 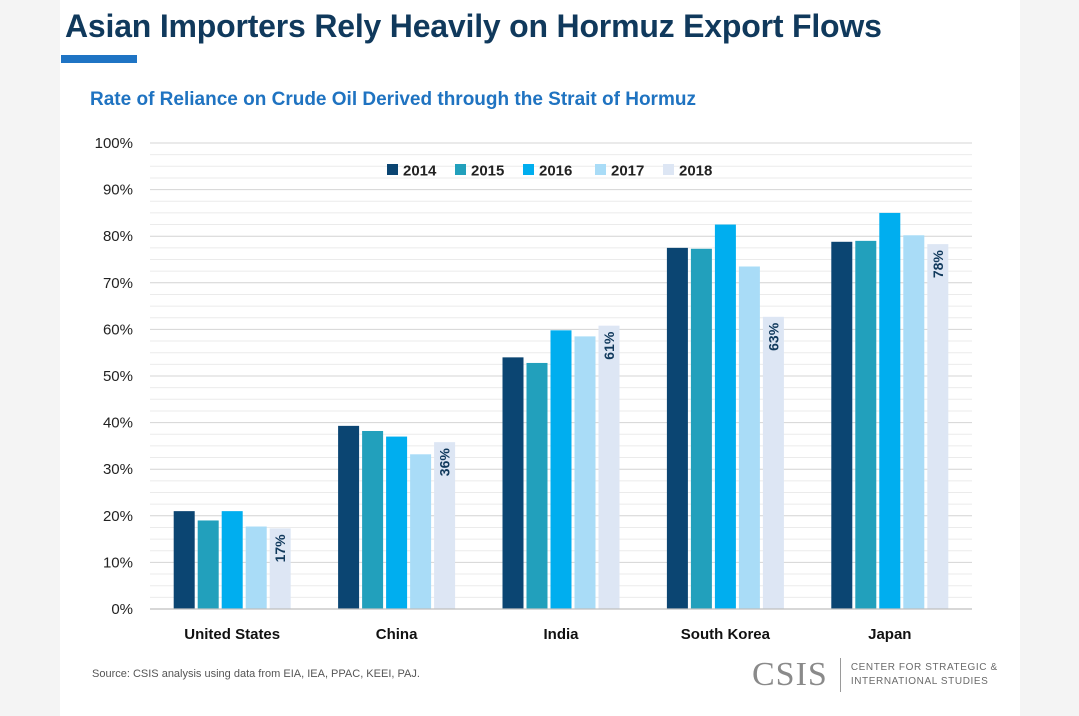 I want to click on logo-divider, so click(x=840, y=675).